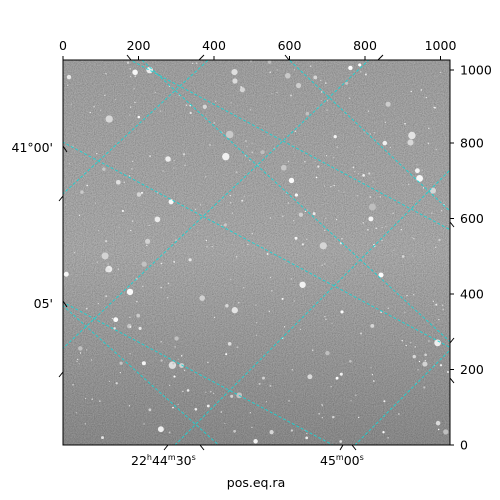  I want to click on right-tick-label: 600, so click(472, 218).